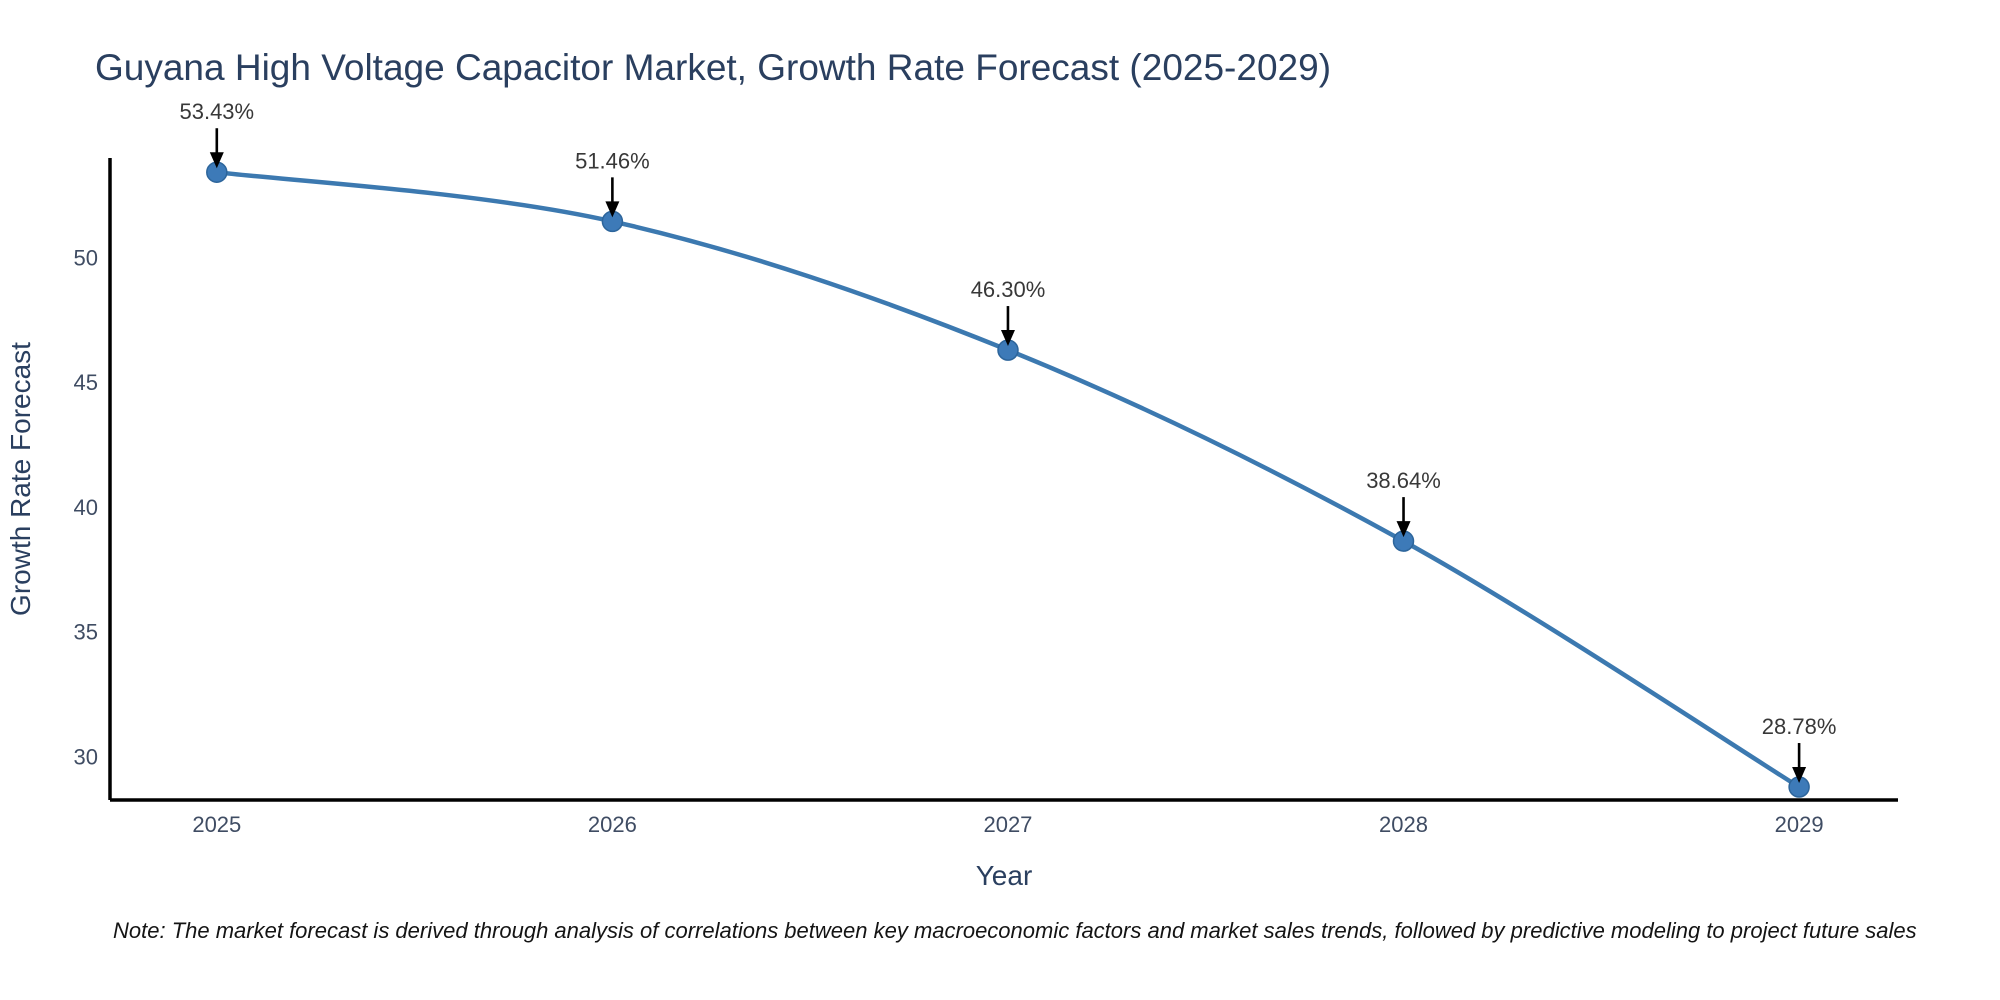  I want to click on x-tick-labels: 2025 2026 2027 2028 2029, so click(1007, 824).